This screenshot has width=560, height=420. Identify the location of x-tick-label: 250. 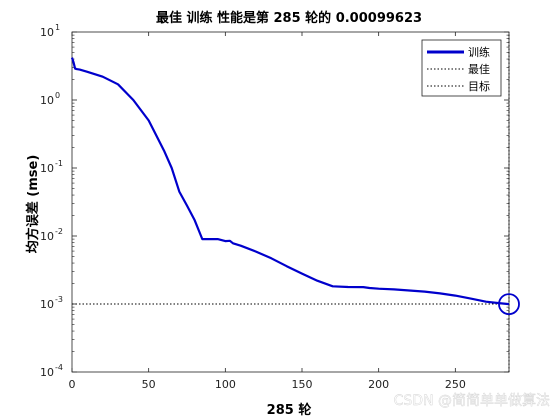
(455, 384).